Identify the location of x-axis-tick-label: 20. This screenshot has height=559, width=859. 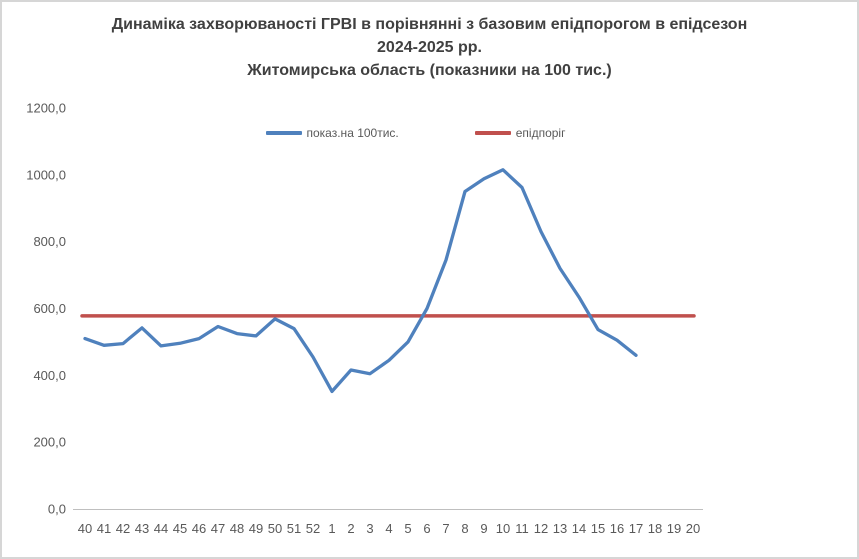
(693, 528).